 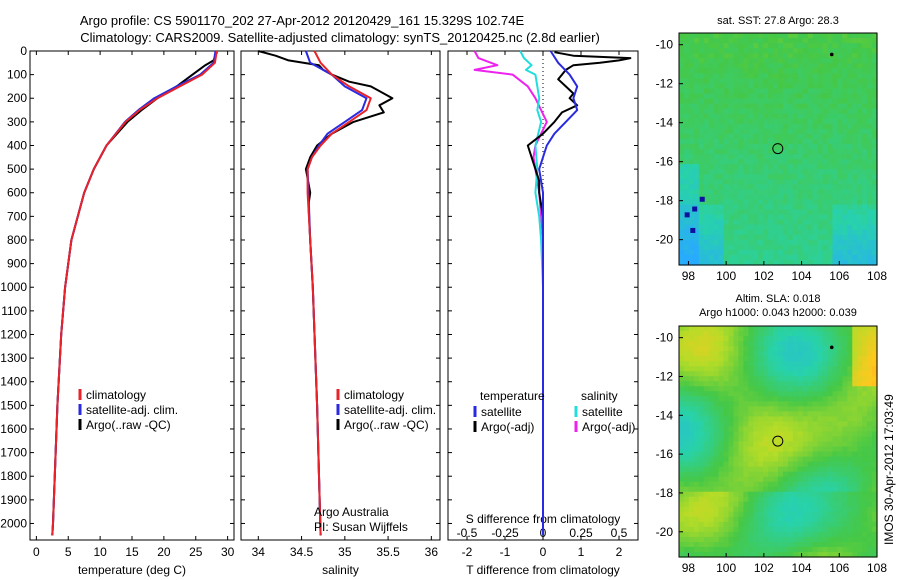 What do you see at coordinates (512, 396) in the screenshot?
I see `legend-title-temperature: temperature` at bounding box center [512, 396].